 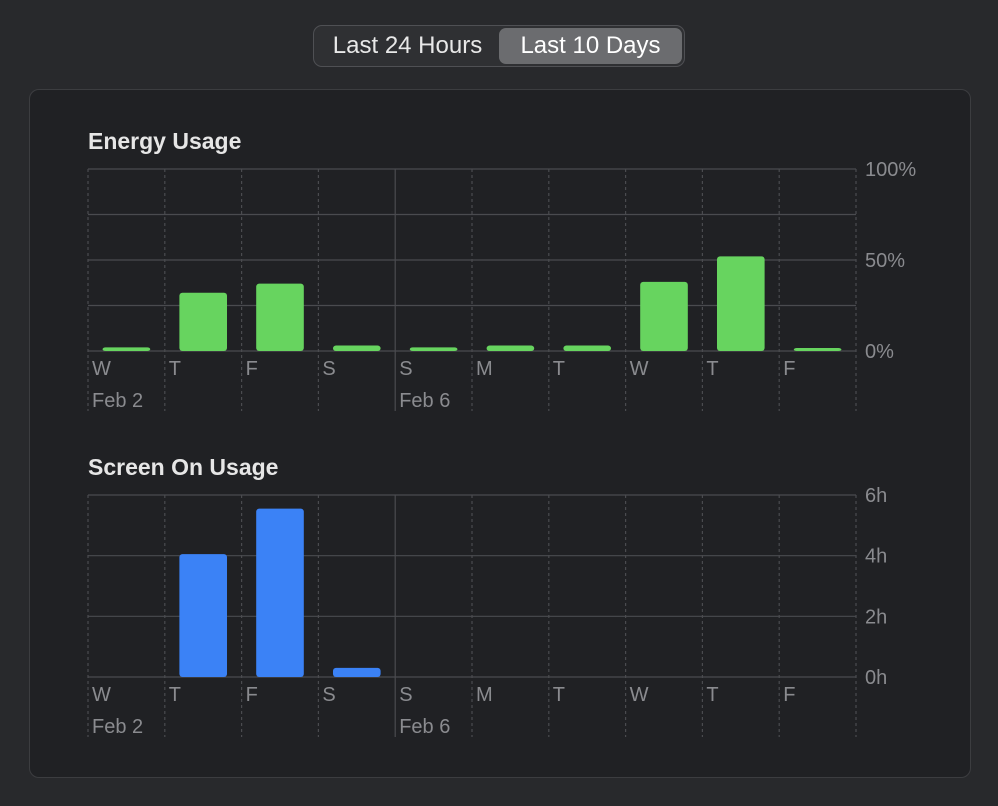 What do you see at coordinates (890, 170) in the screenshot?
I see `y-tick-label: 100%` at bounding box center [890, 170].